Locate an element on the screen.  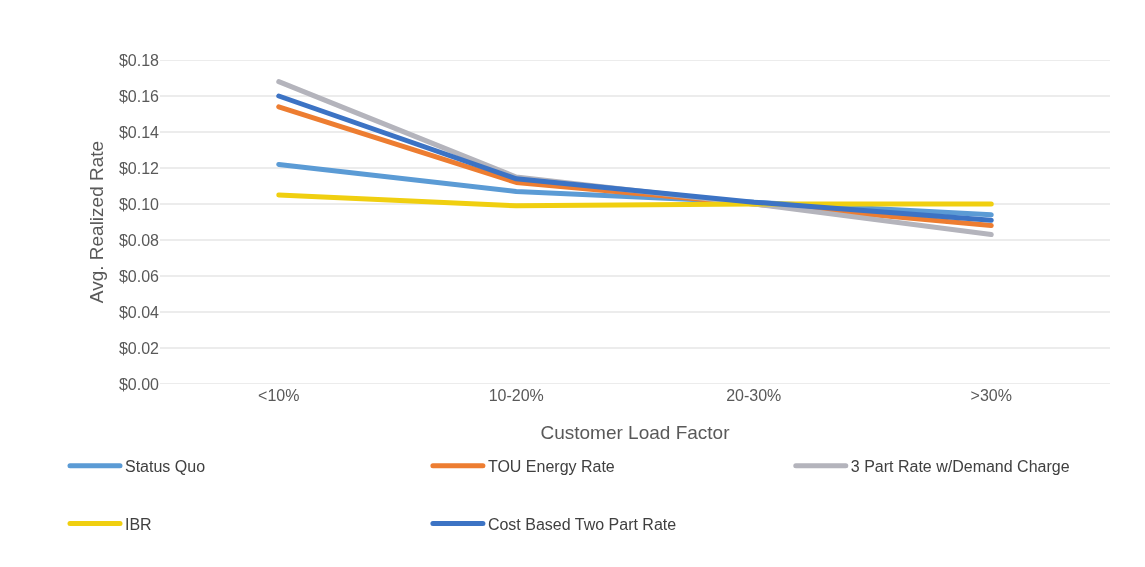
y-axis-title: Avg. Realized Rate is located at coordinates (96, 222).